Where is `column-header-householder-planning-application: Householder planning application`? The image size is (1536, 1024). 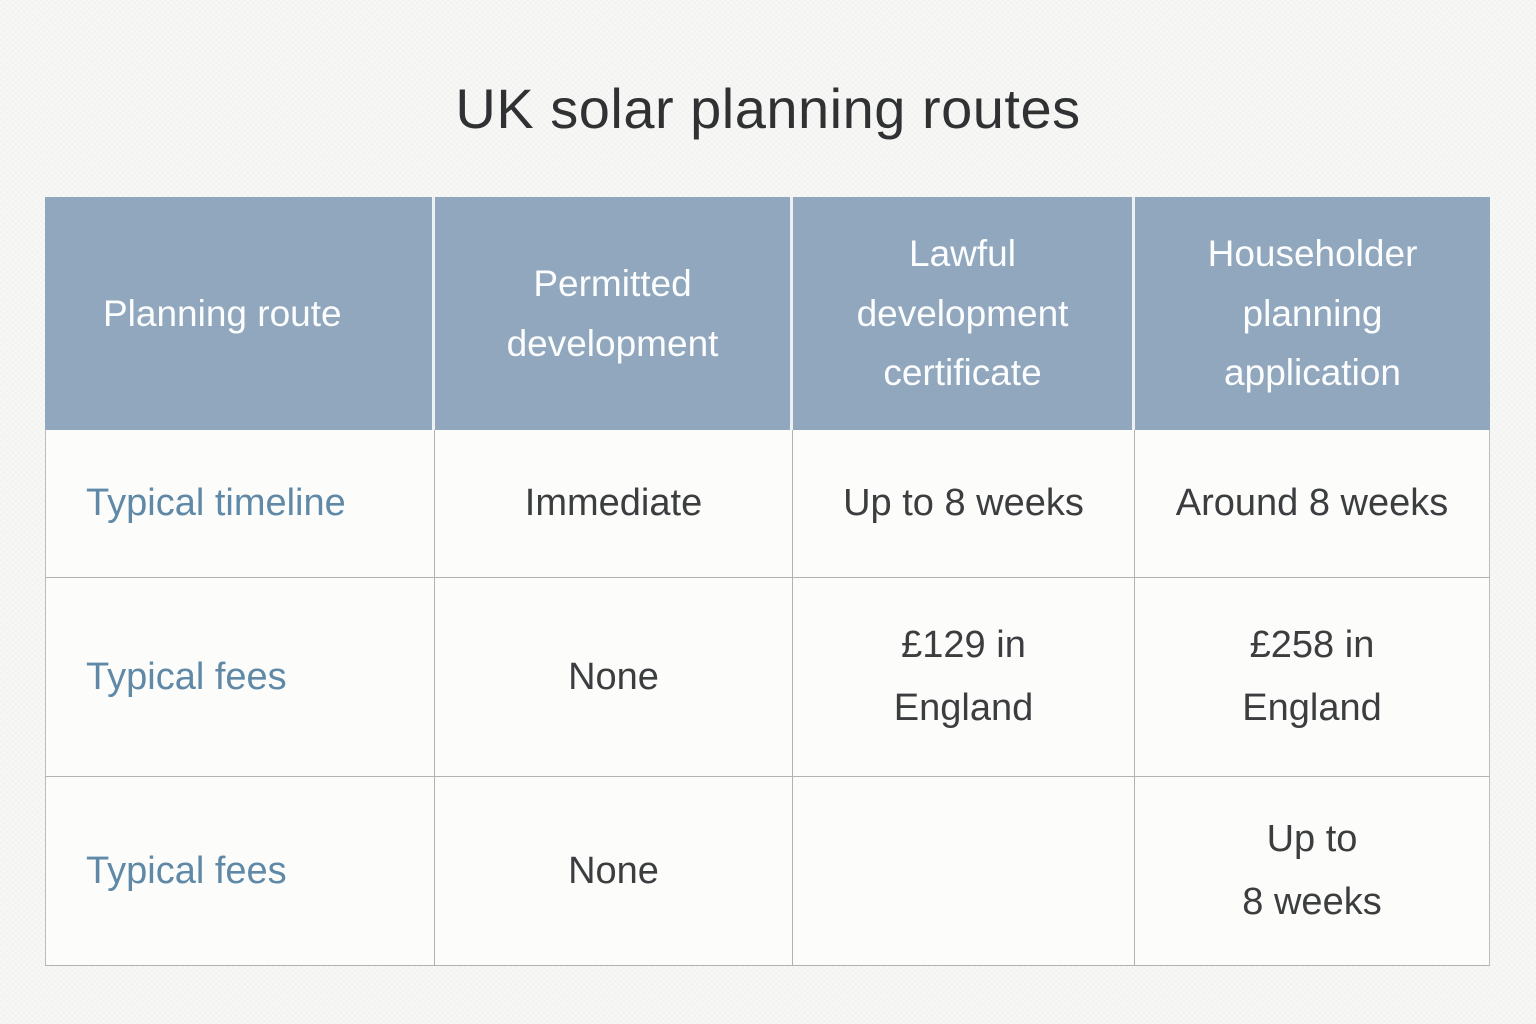
column-header-householder-planning-application: Householder planning application is located at coordinates (1312, 313).